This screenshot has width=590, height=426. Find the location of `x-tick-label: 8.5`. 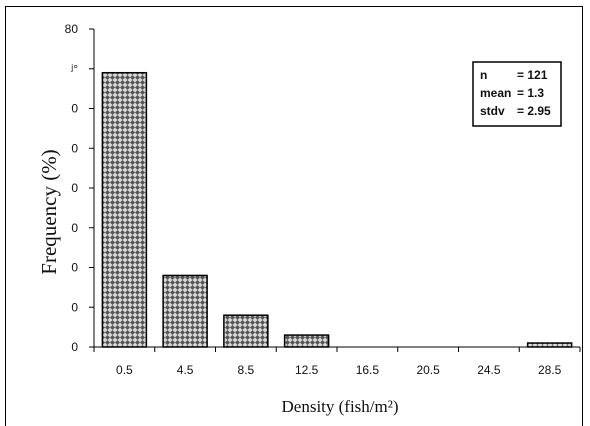

x-tick-label: 8.5 is located at coordinates (246, 370).